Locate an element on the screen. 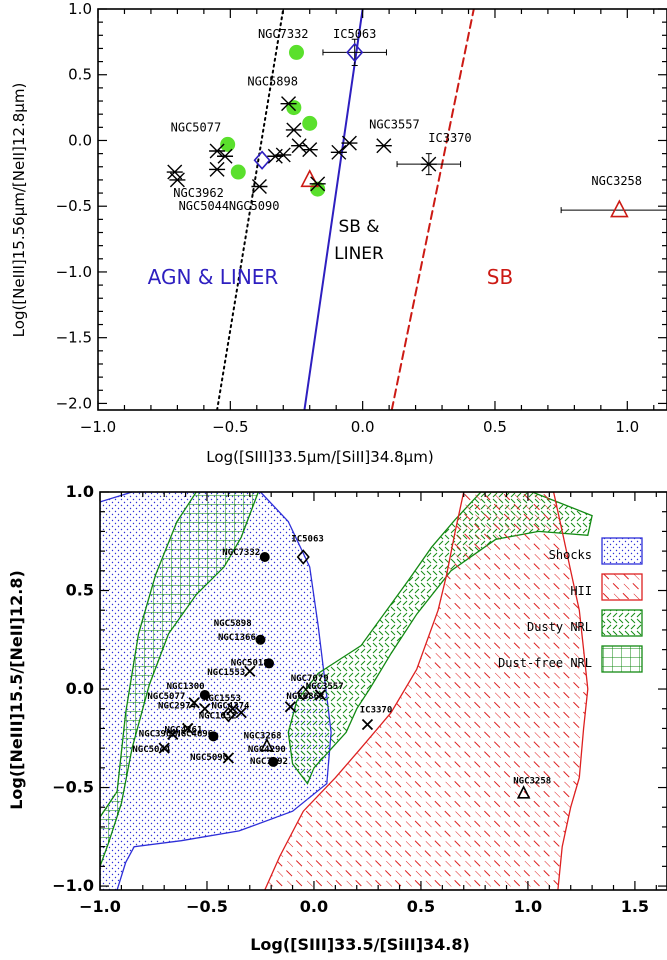 The height and width of the screenshot is (960, 667). top-region-labels: AGN & LINER SB & LINER SB is located at coordinates (331, 253).